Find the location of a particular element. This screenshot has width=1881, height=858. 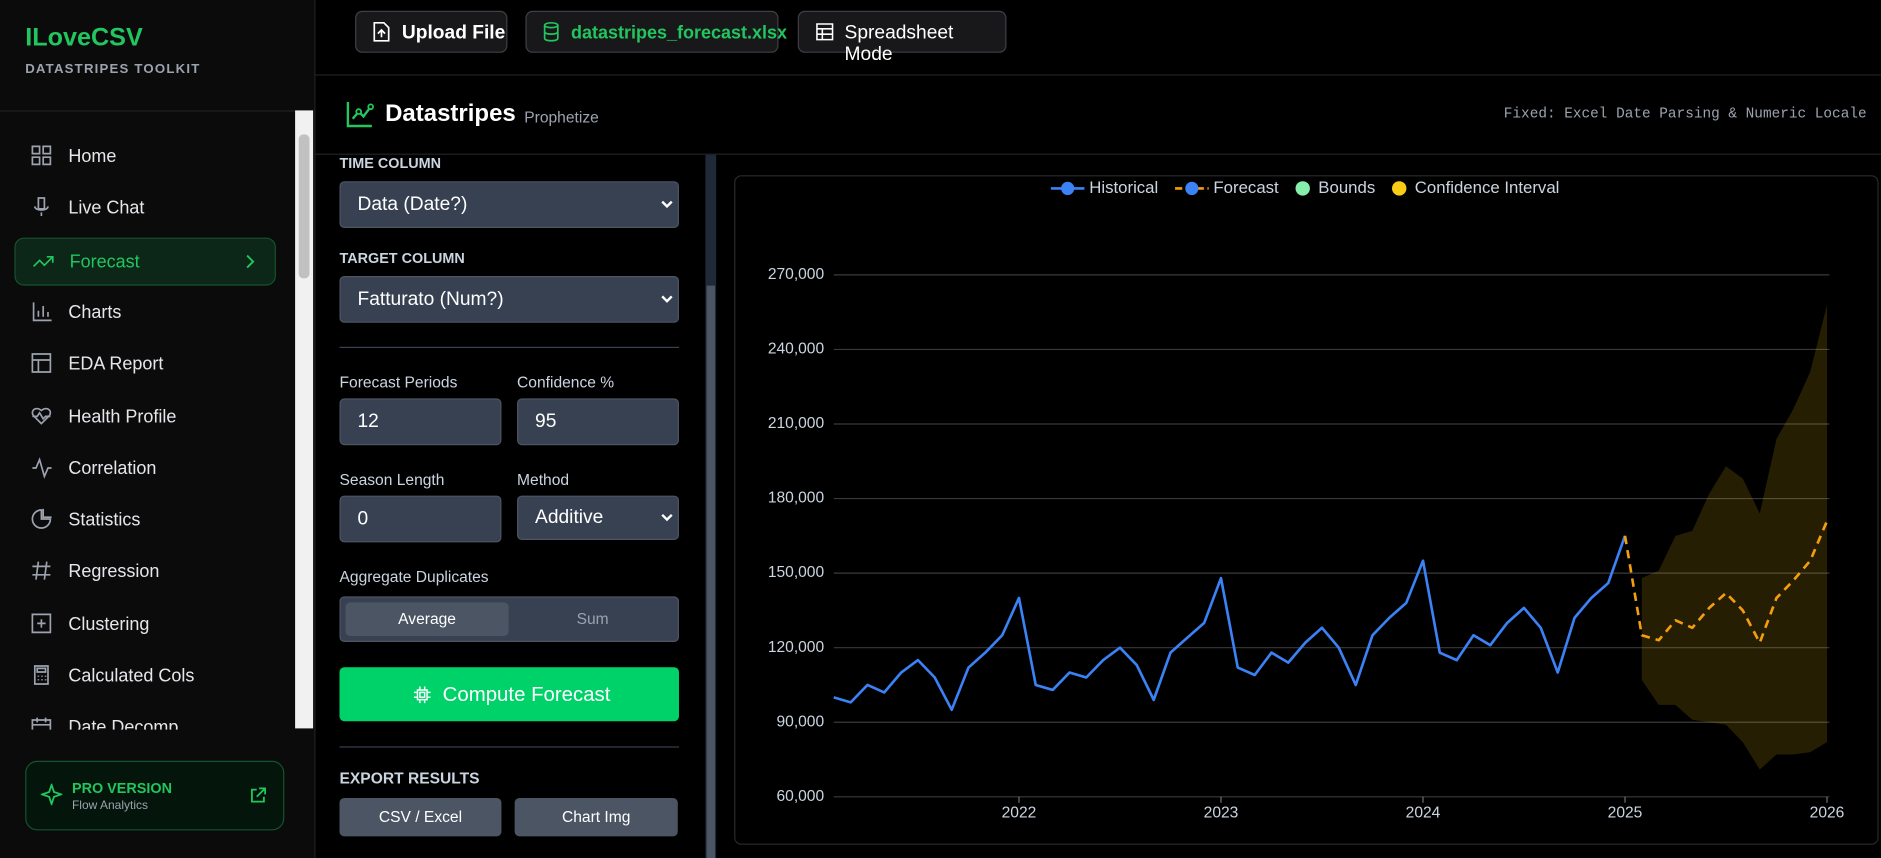

nav-label: Live Chat is located at coordinates (106, 208).